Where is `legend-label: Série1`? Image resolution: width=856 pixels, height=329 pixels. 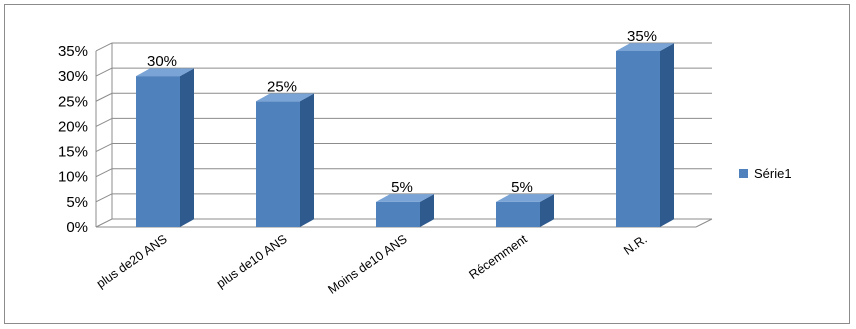 legend-label: Série1 is located at coordinates (773, 173).